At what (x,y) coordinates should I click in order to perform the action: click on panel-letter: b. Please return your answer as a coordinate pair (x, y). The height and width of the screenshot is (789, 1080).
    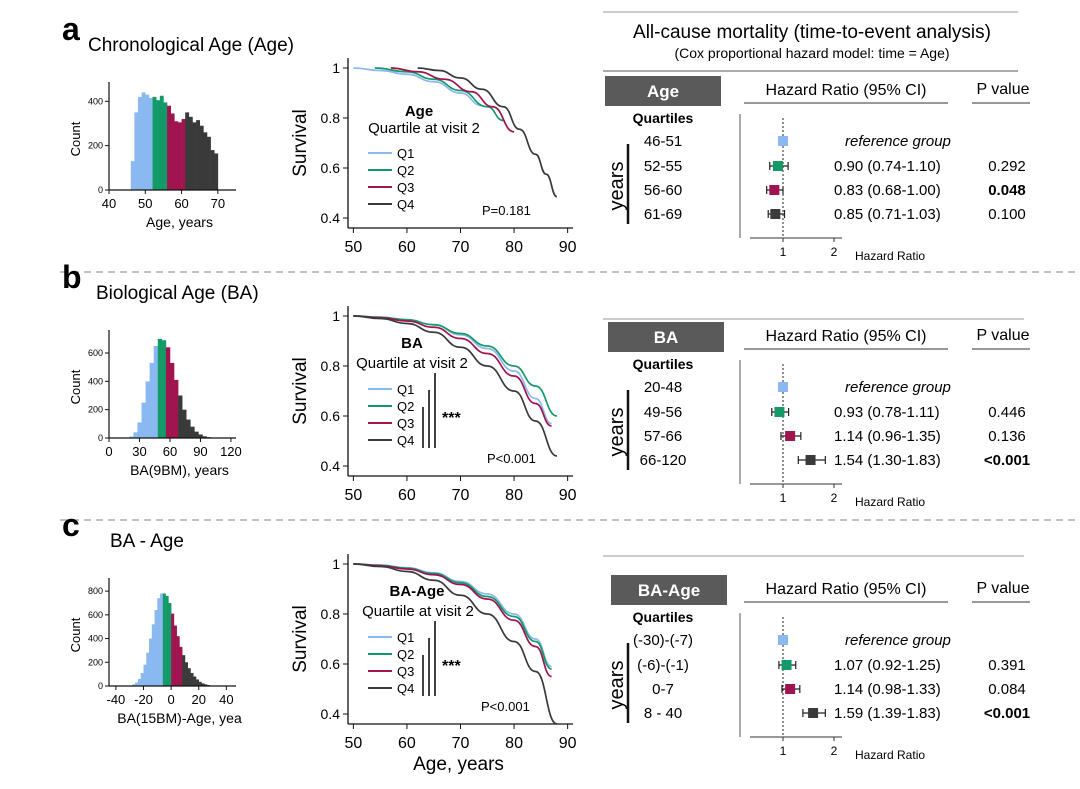
    Looking at the image, I should click on (72, 277).